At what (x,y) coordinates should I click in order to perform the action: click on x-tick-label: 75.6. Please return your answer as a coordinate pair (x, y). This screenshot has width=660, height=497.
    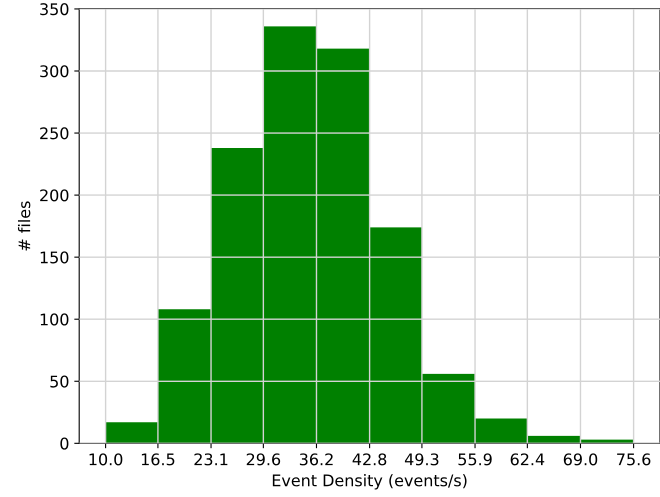
    Looking at the image, I should click on (633, 459).